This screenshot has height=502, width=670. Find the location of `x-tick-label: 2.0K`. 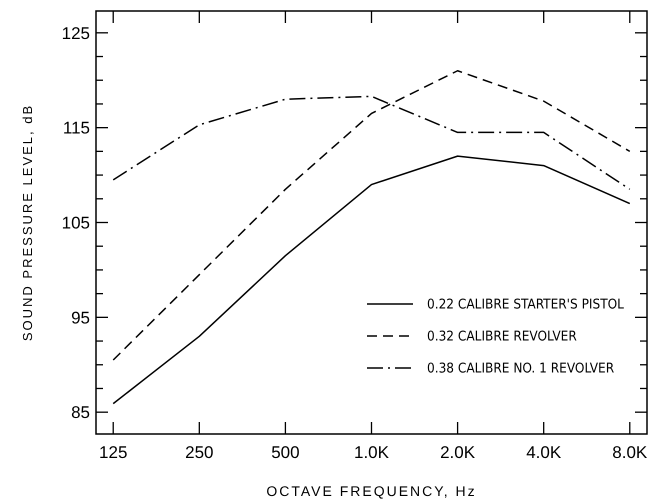

x-tick-label: 2.0K is located at coordinates (458, 452).